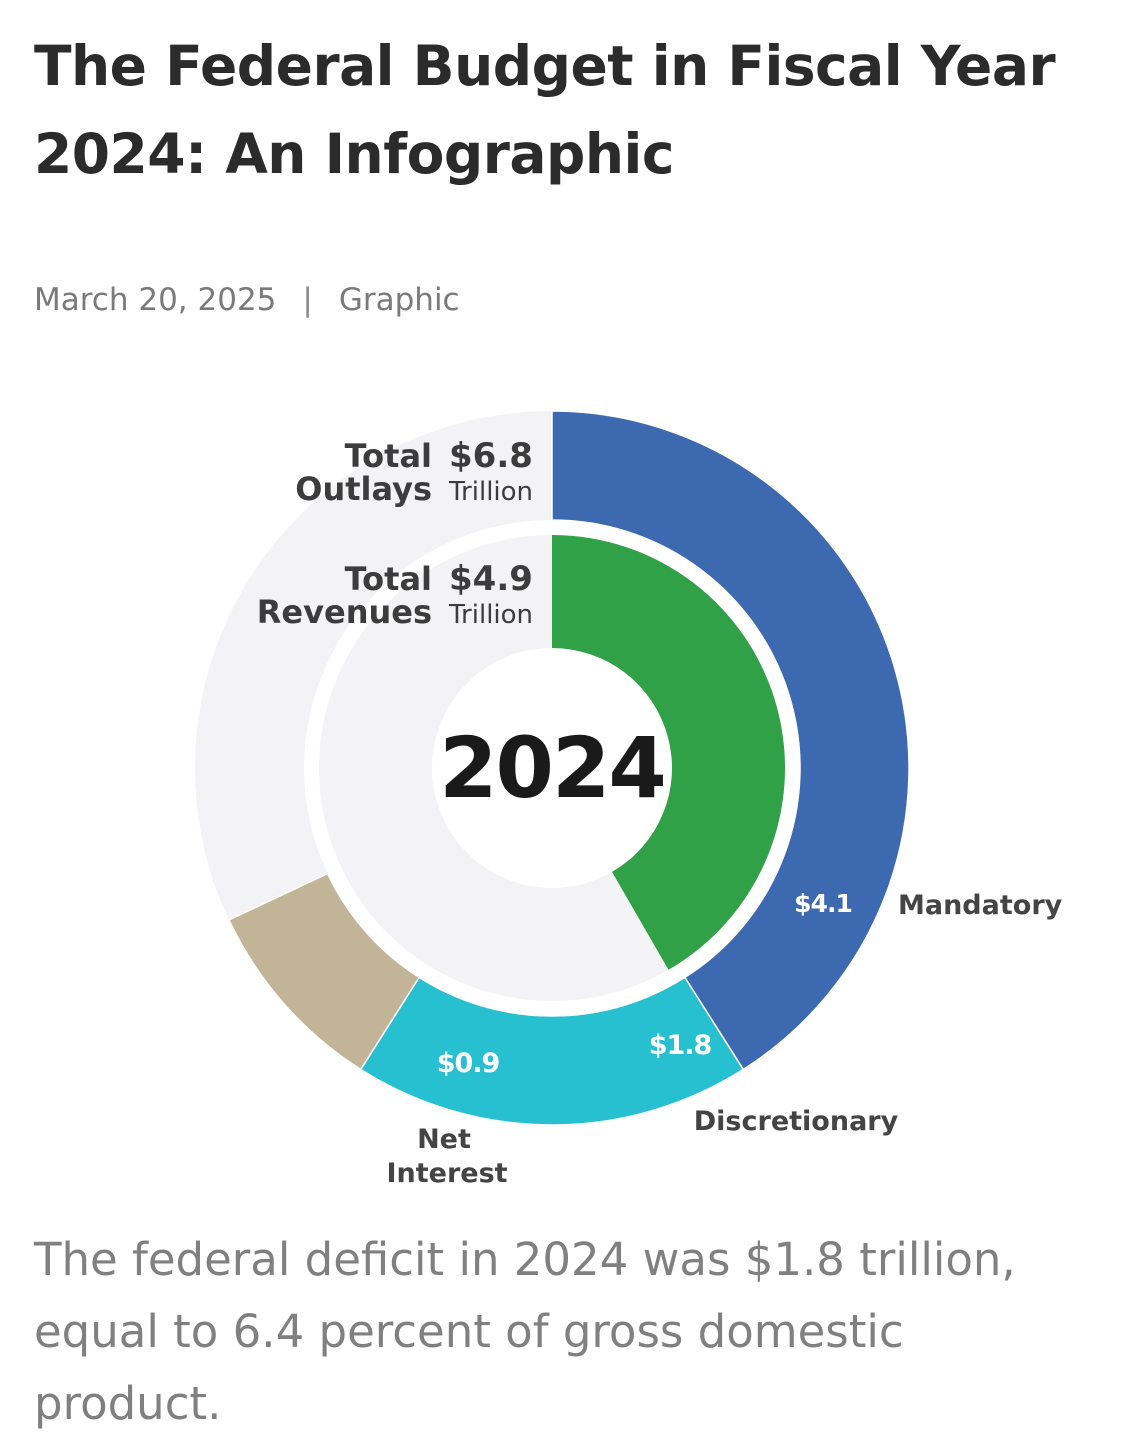  What do you see at coordinates (490, 615) in the screenshot?
I see `revenues-total-unit: Trillion` at bounding box center [490, 615].